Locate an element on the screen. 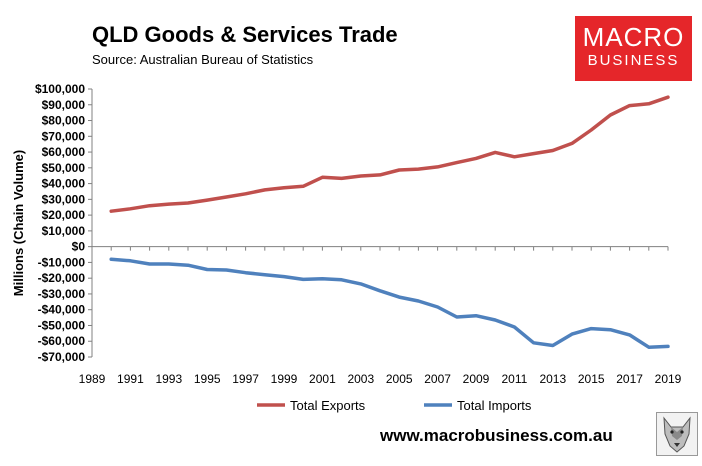 The image size is (702, 466). x-tick-label: 1993 is located at coordinates (168, 379).